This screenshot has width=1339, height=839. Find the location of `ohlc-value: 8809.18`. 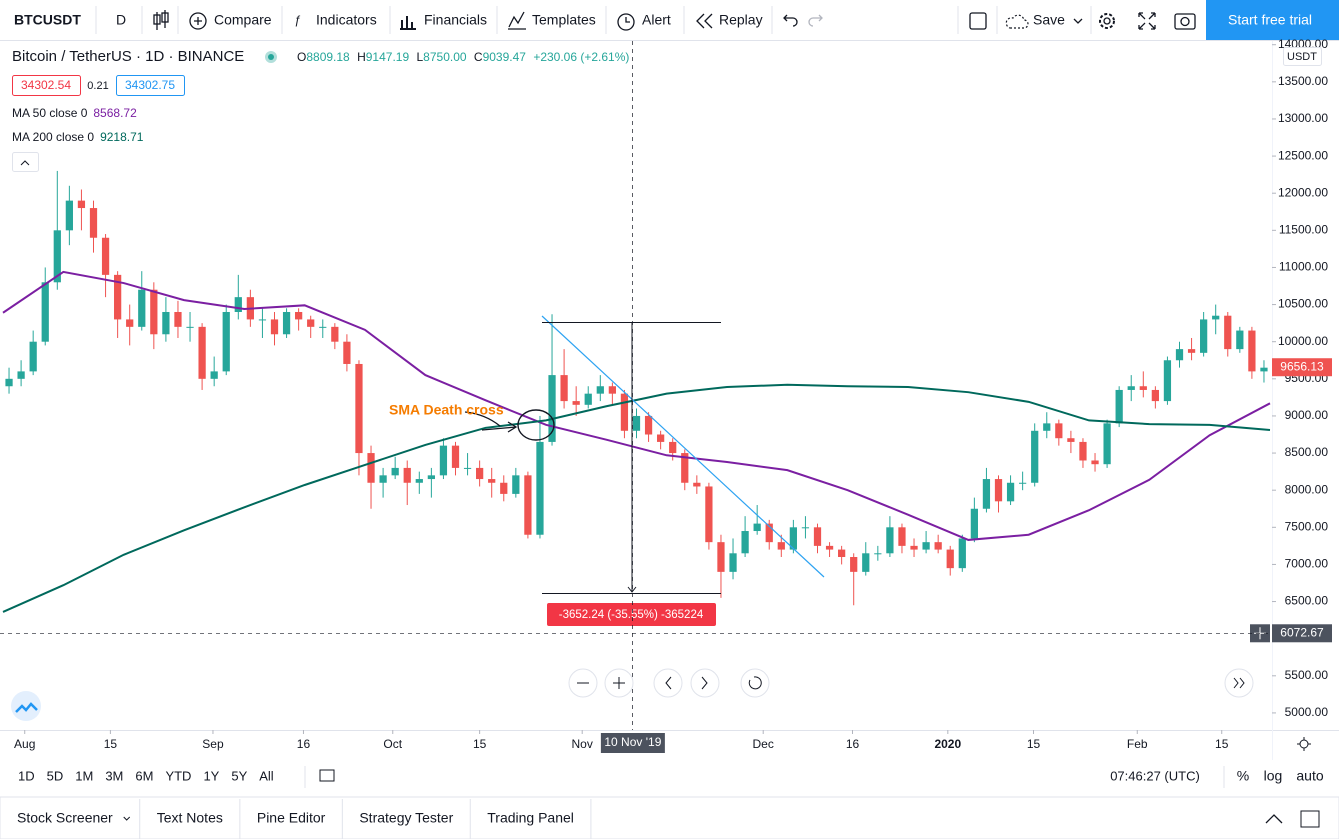

ohlc-value: 8809.18 is located at coordinates (328, 57).